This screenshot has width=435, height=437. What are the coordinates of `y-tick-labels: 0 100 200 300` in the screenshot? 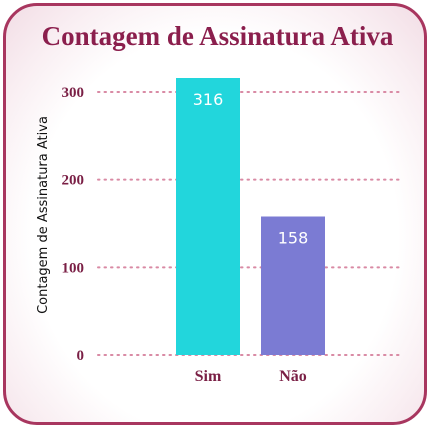 It's located at (73, 224).